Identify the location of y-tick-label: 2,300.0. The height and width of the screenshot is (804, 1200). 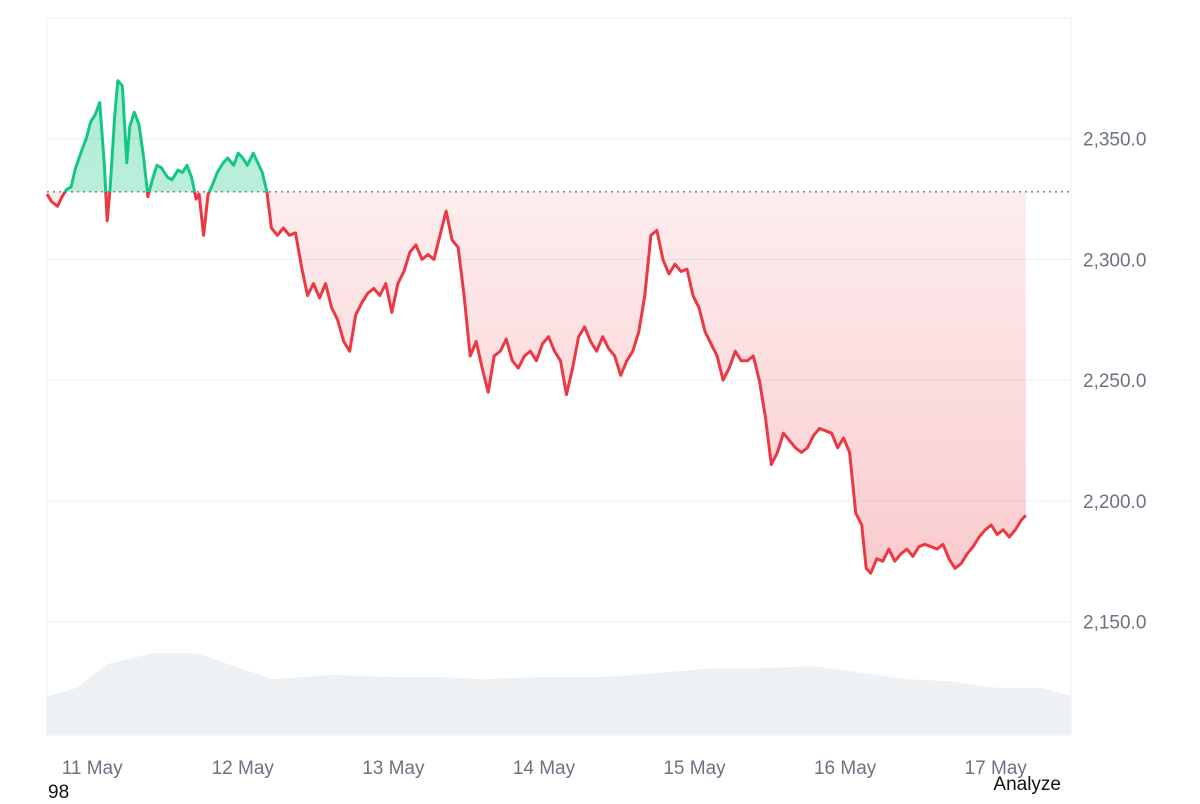
(1114, 260).